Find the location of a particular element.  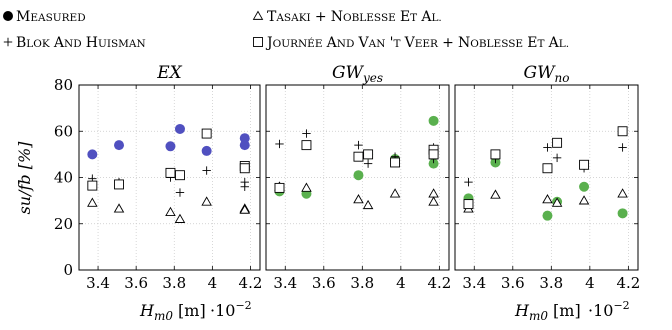

y-axis-label: su/fb [%] is located at coordinates (24, 178).